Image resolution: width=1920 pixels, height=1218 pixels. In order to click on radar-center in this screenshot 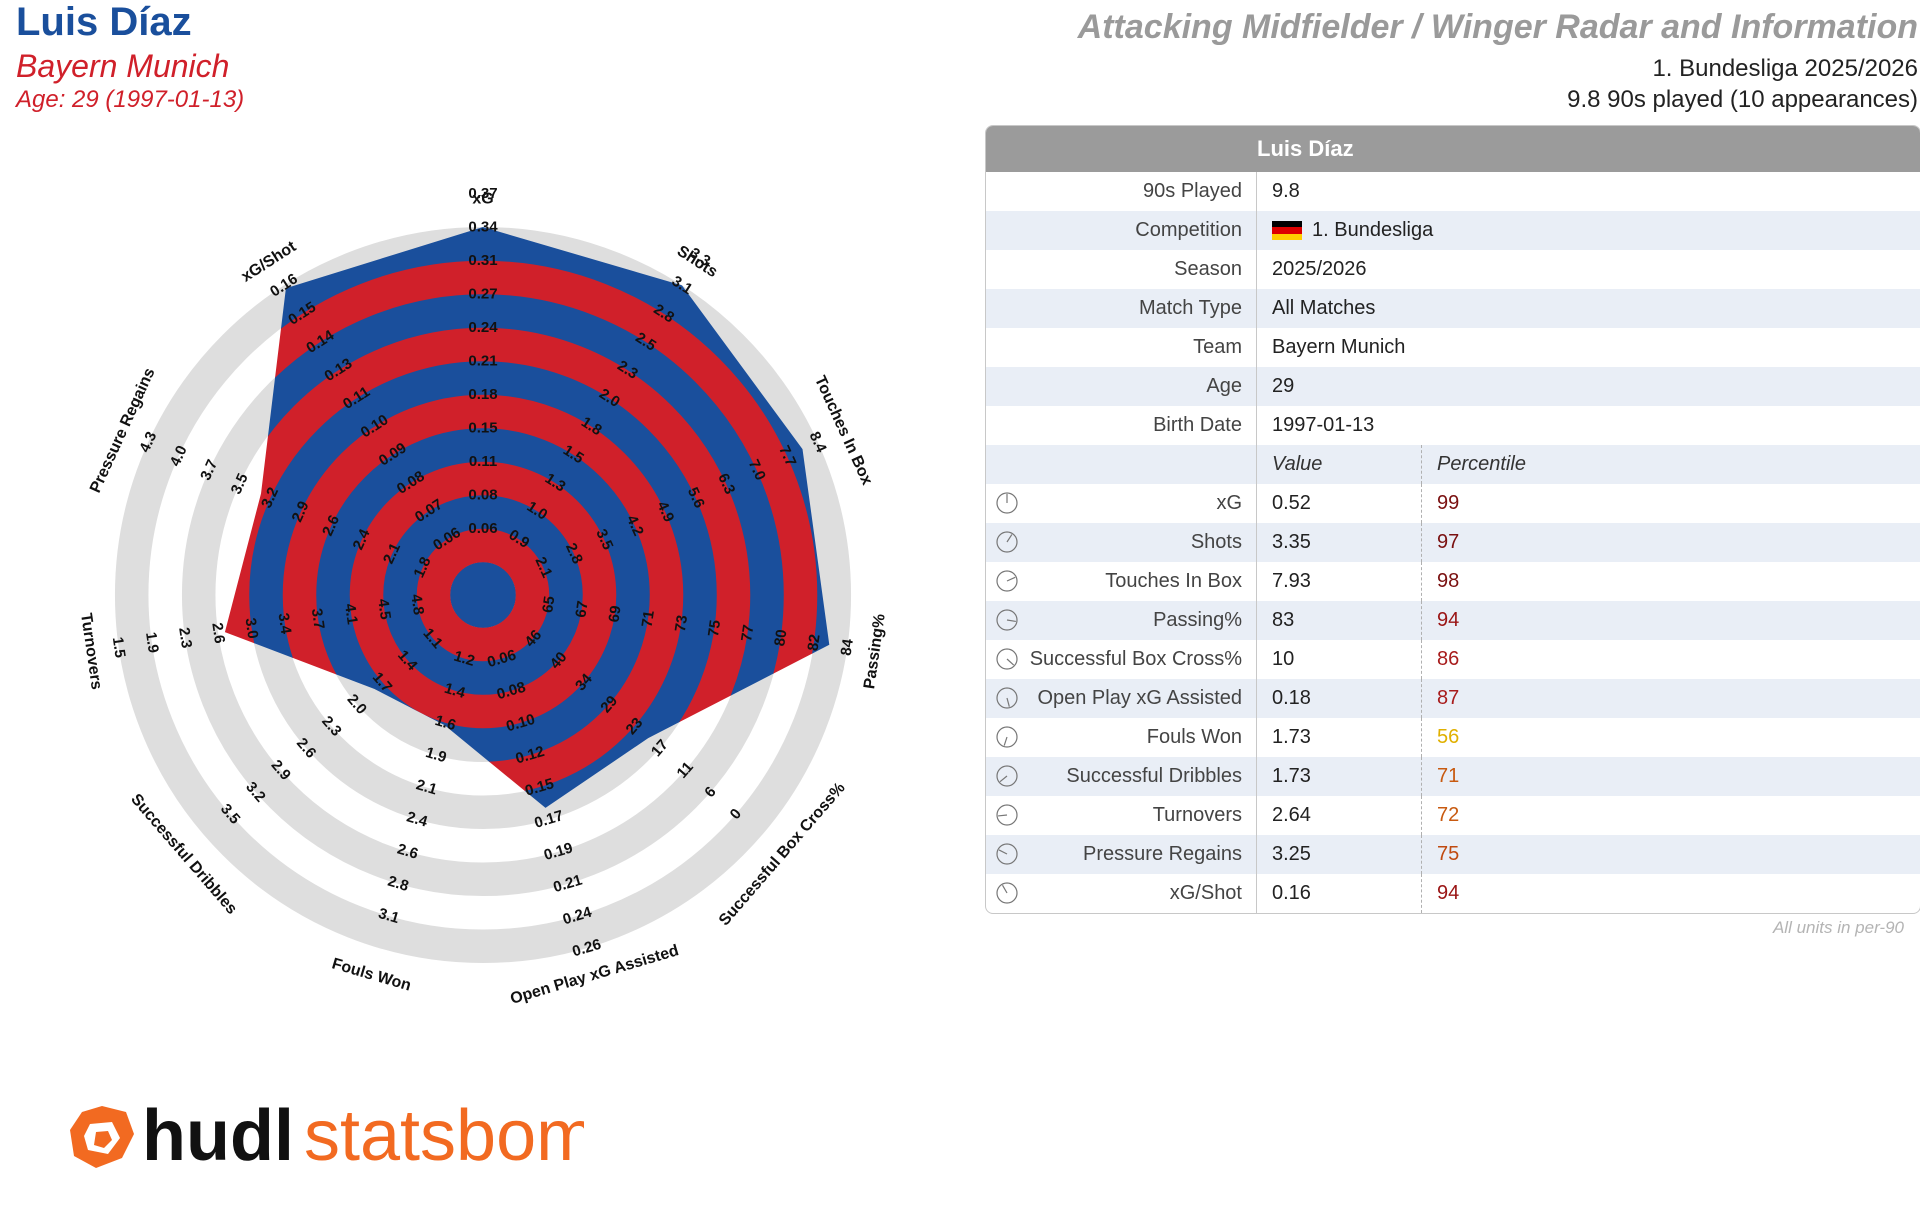, I will do `click(483, 595)`.